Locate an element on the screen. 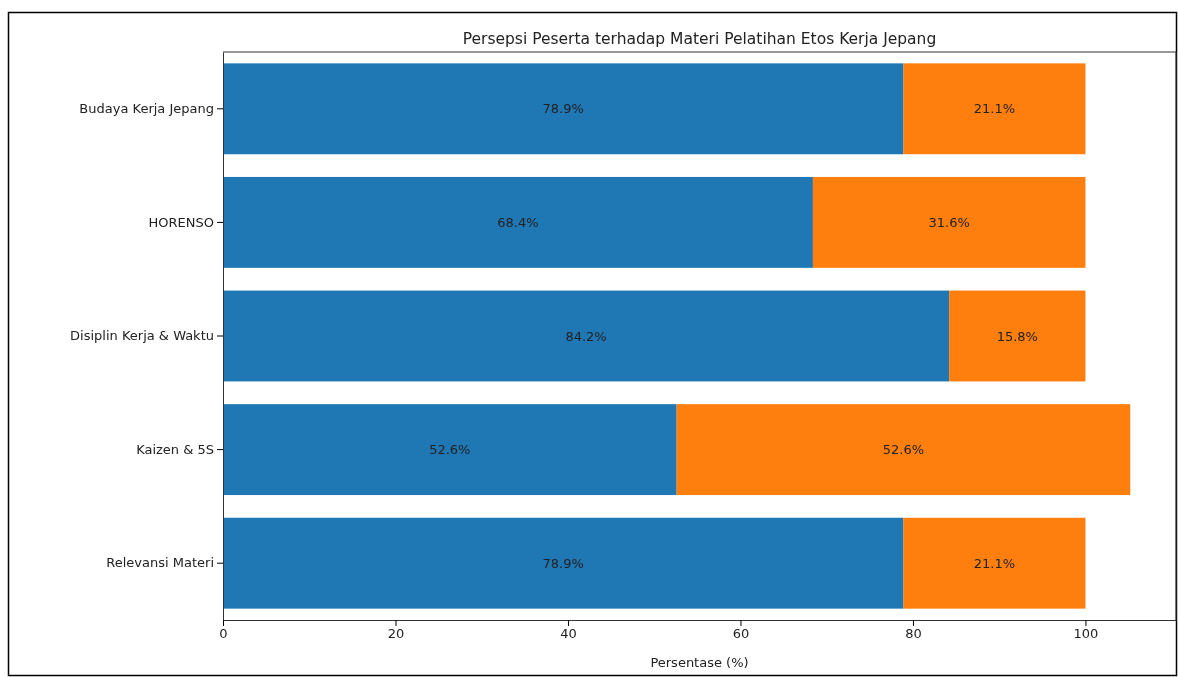 This screenshot has height=677, width=1178. data-label: 15.8% is located at coordinates (1017, 336).